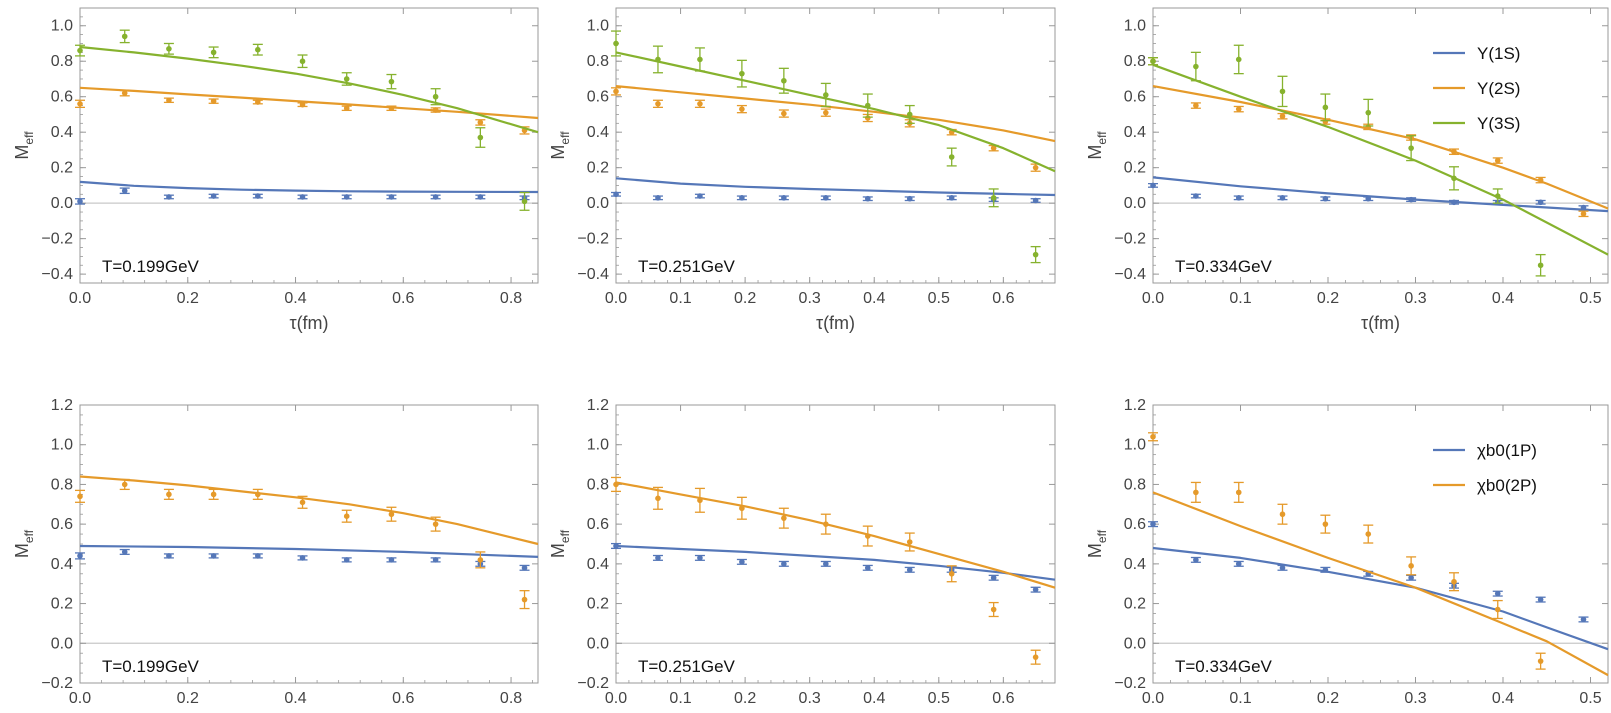 Image resolution: width=1611 pixels, height=713 pixels. What do you see at coordinates (1095, 152) in the screenshot?
I see `y-axis-label-main: M` at bounding box center [1095, 152].